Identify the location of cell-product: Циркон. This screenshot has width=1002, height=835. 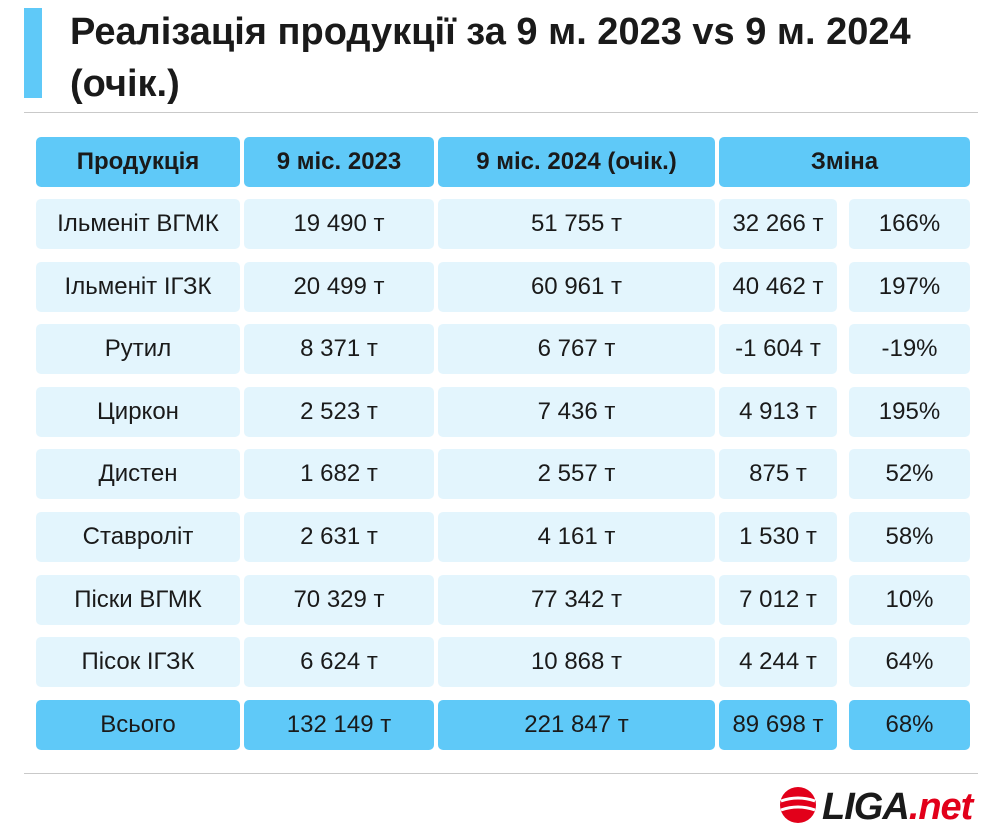
(138, 412).